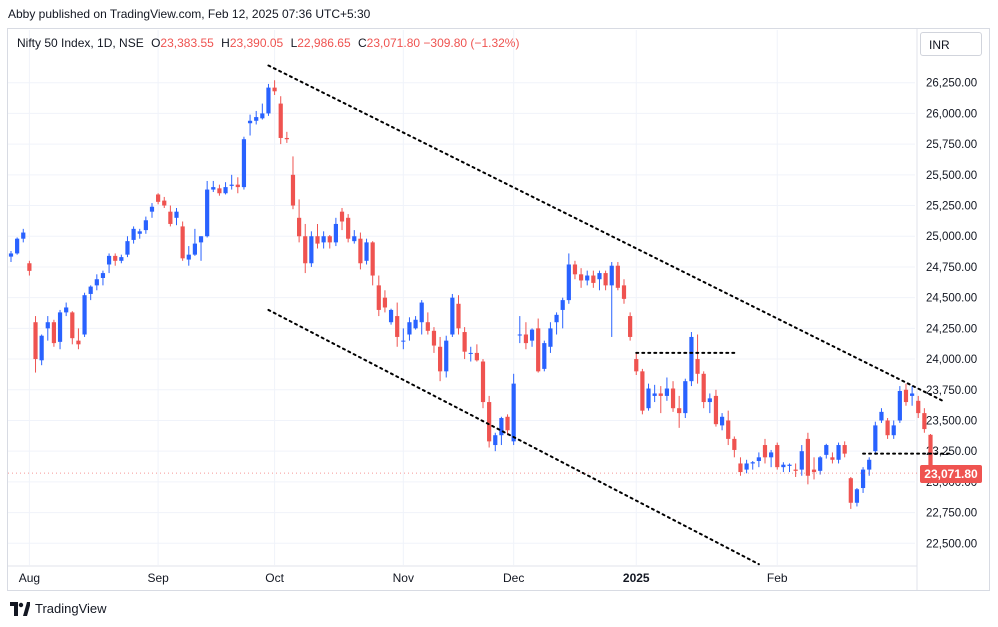  What do you see at coordinates (393, 43) in the screenshot?
I see `close-value: 23,071.80` at bounding box center [393, 43].